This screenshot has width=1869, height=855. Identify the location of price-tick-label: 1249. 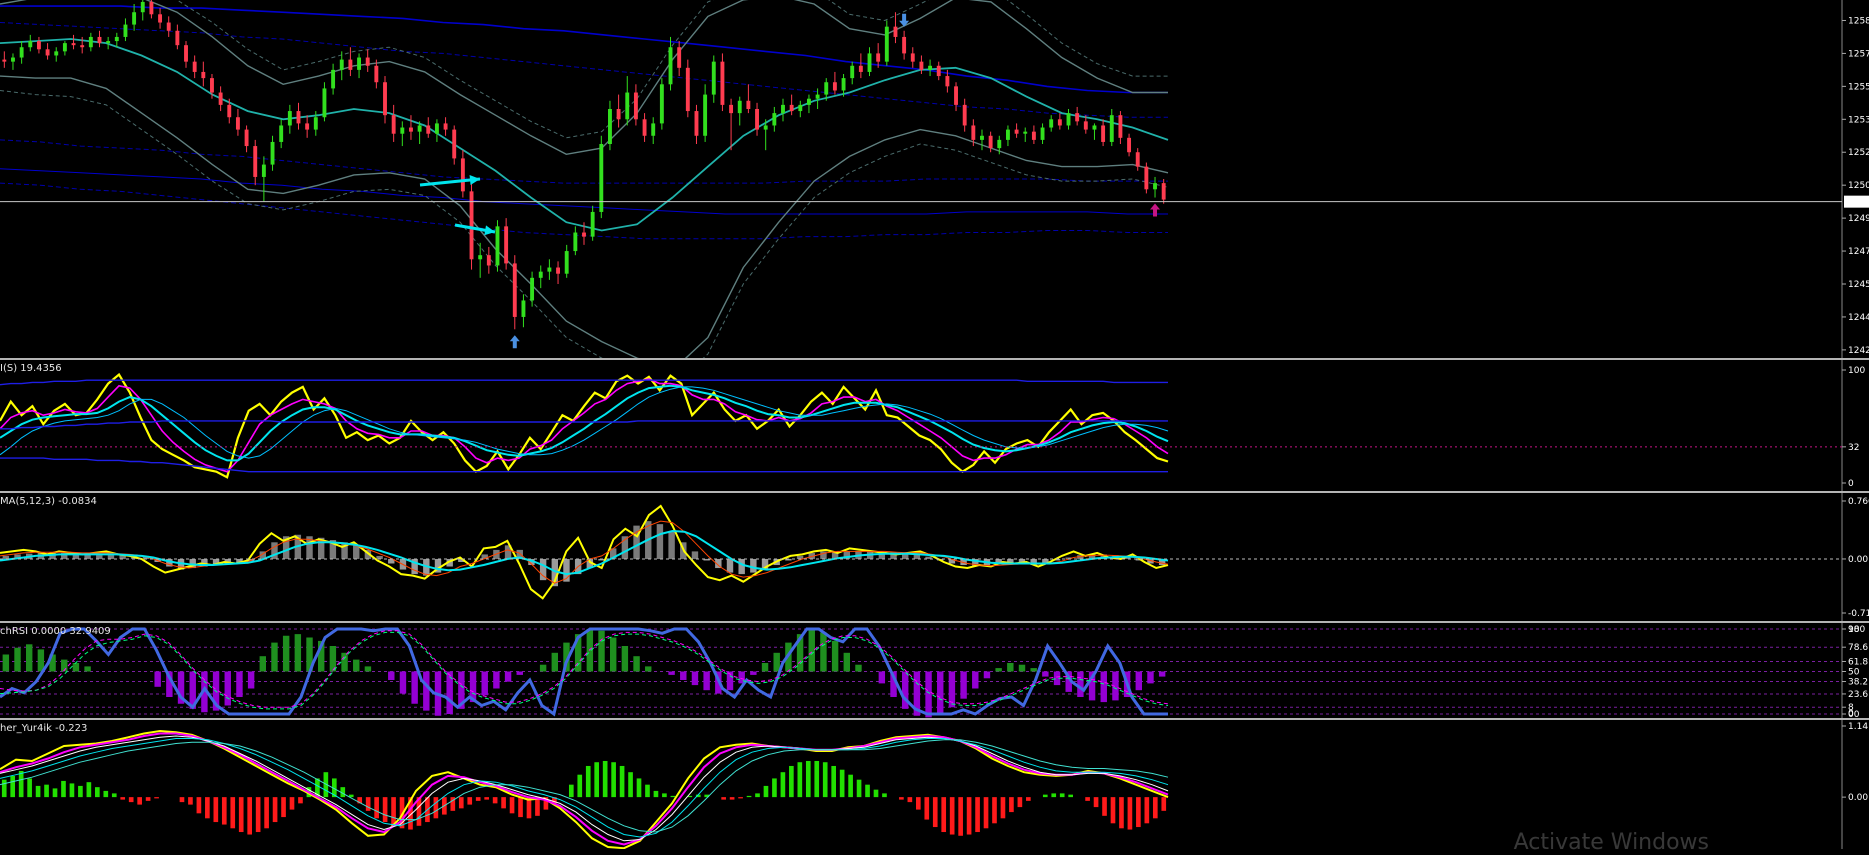
(1858, 219).